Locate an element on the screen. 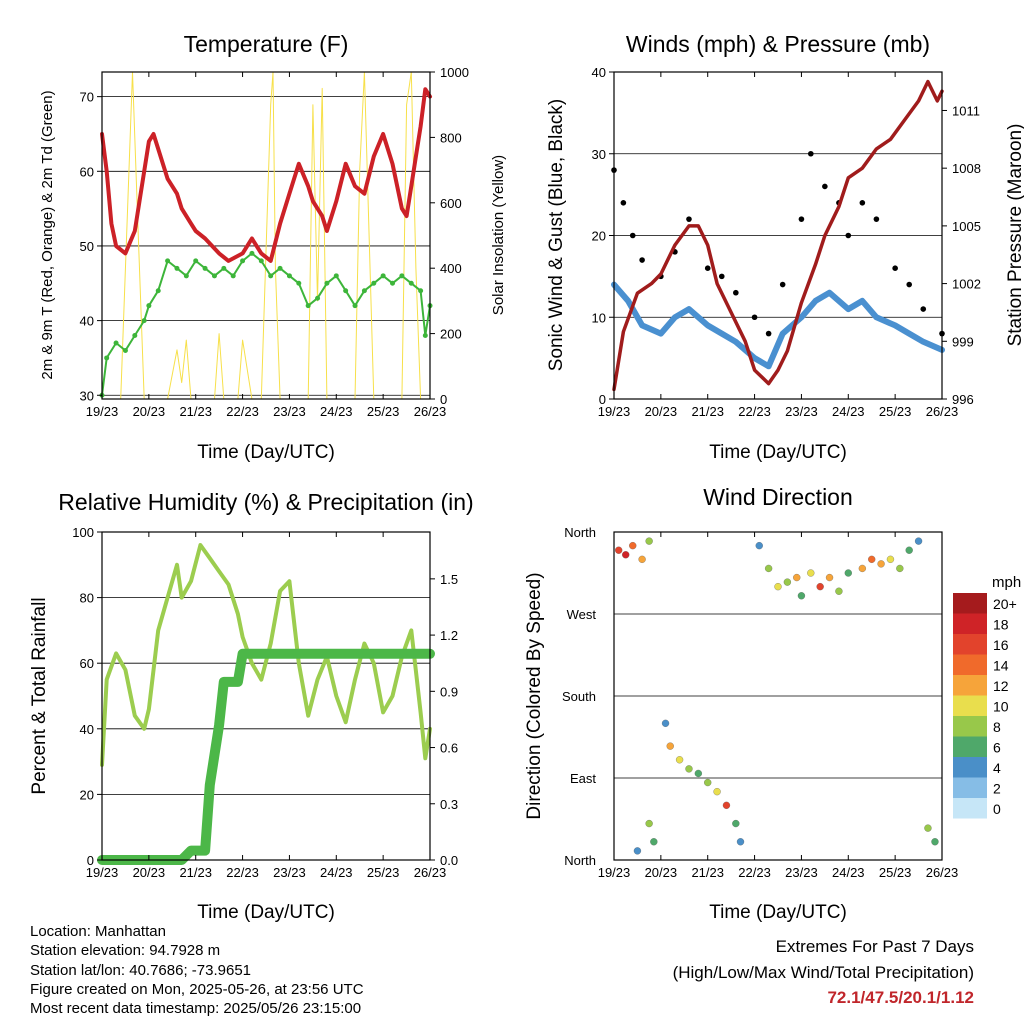 This screenshot has width=1024, height=1024. humidity-right-ticks: 0.0 0.3 0.6 0.9 1.2 1.5 is located at coordinates (444, 720).